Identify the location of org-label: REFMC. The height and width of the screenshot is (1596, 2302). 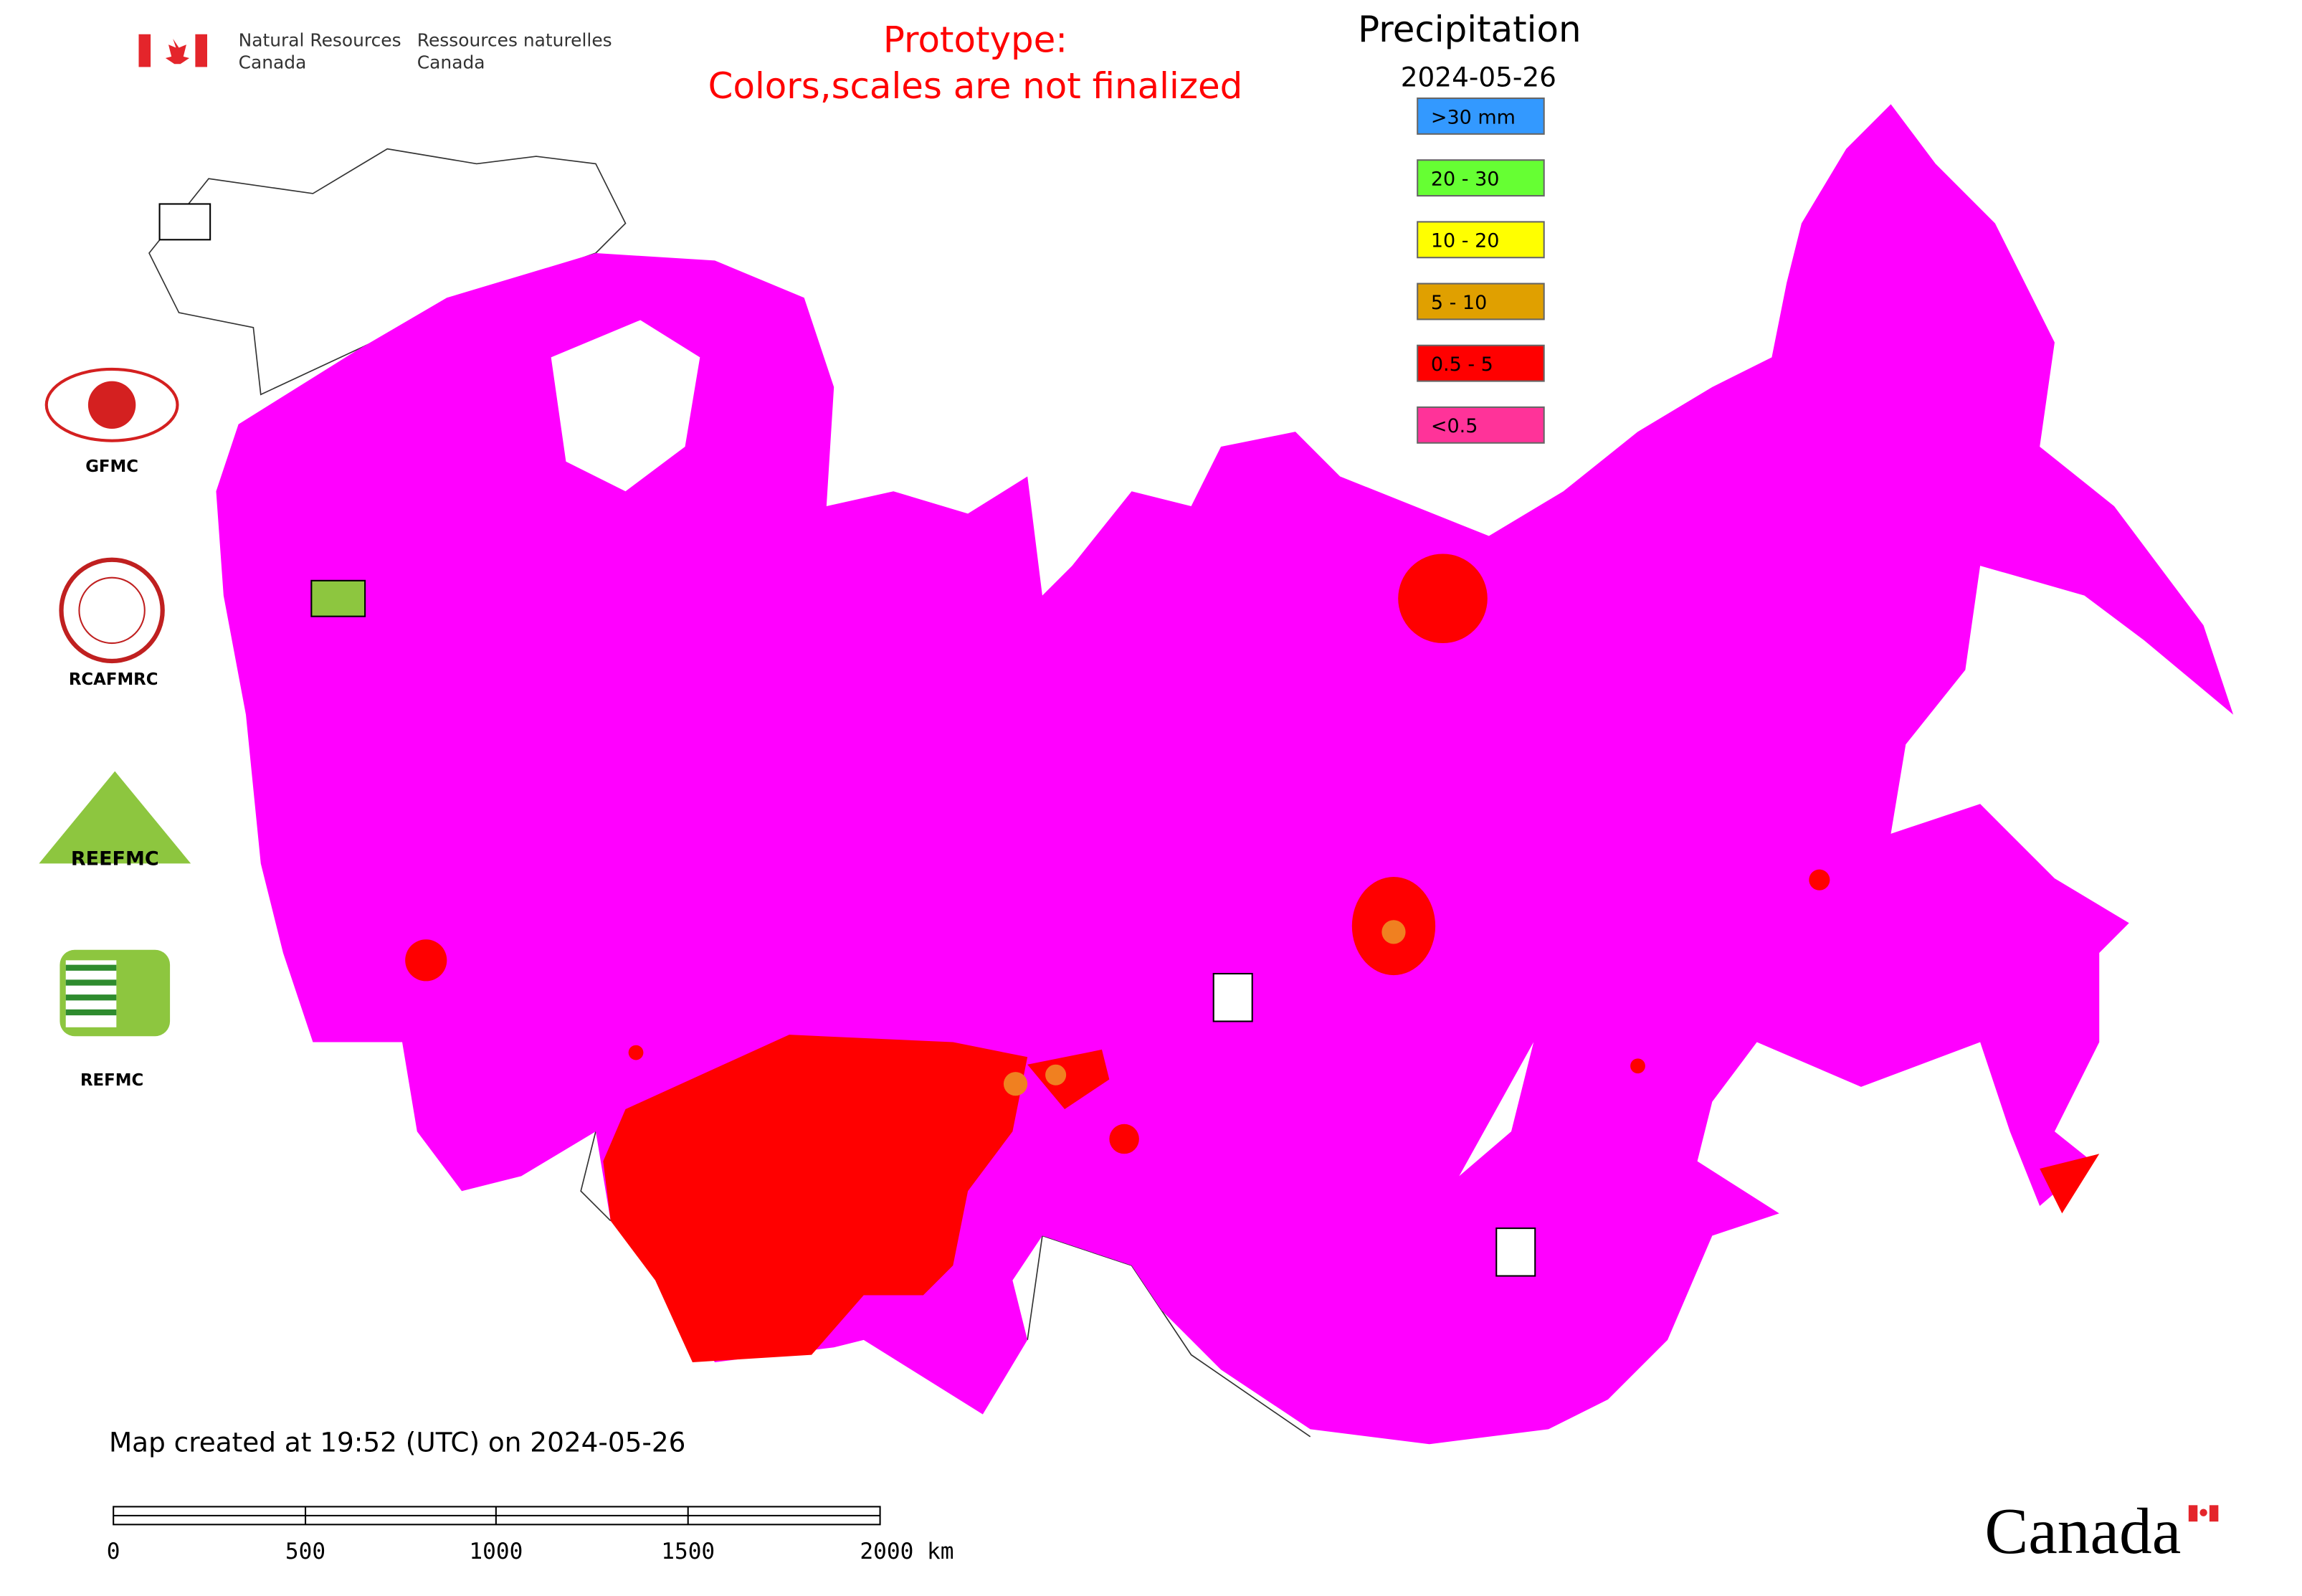
(112, 1080).